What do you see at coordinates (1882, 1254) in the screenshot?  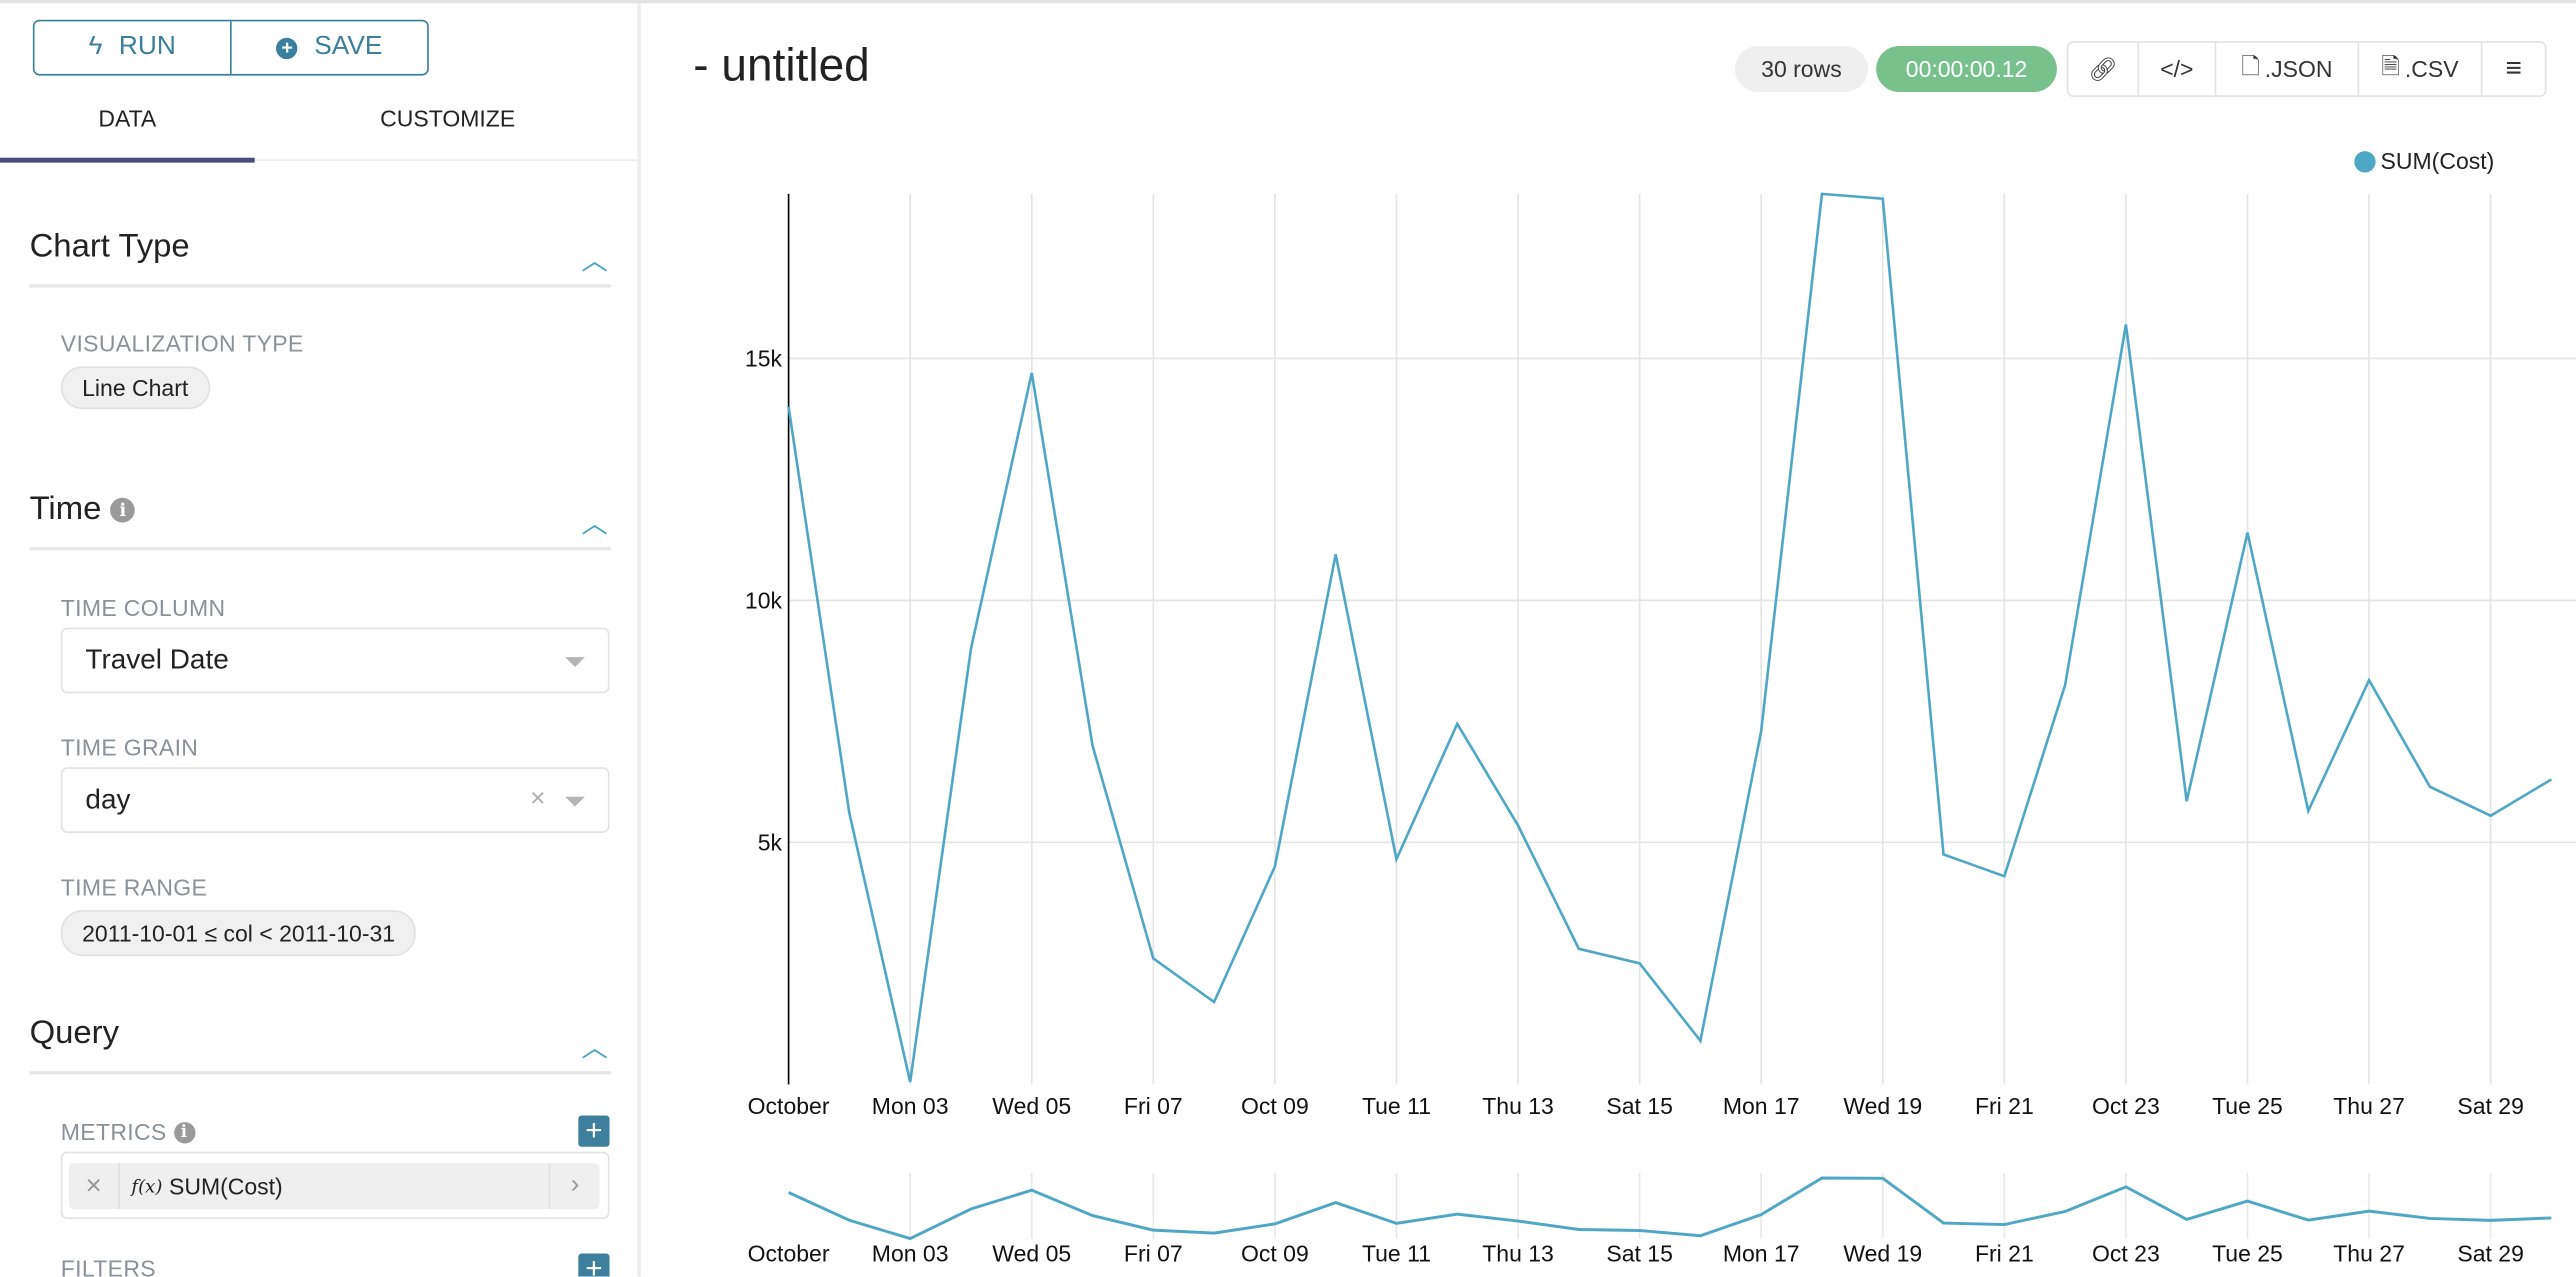 I see `brush-tick-label: Wed 19` at bounding box center [1882, 1254].